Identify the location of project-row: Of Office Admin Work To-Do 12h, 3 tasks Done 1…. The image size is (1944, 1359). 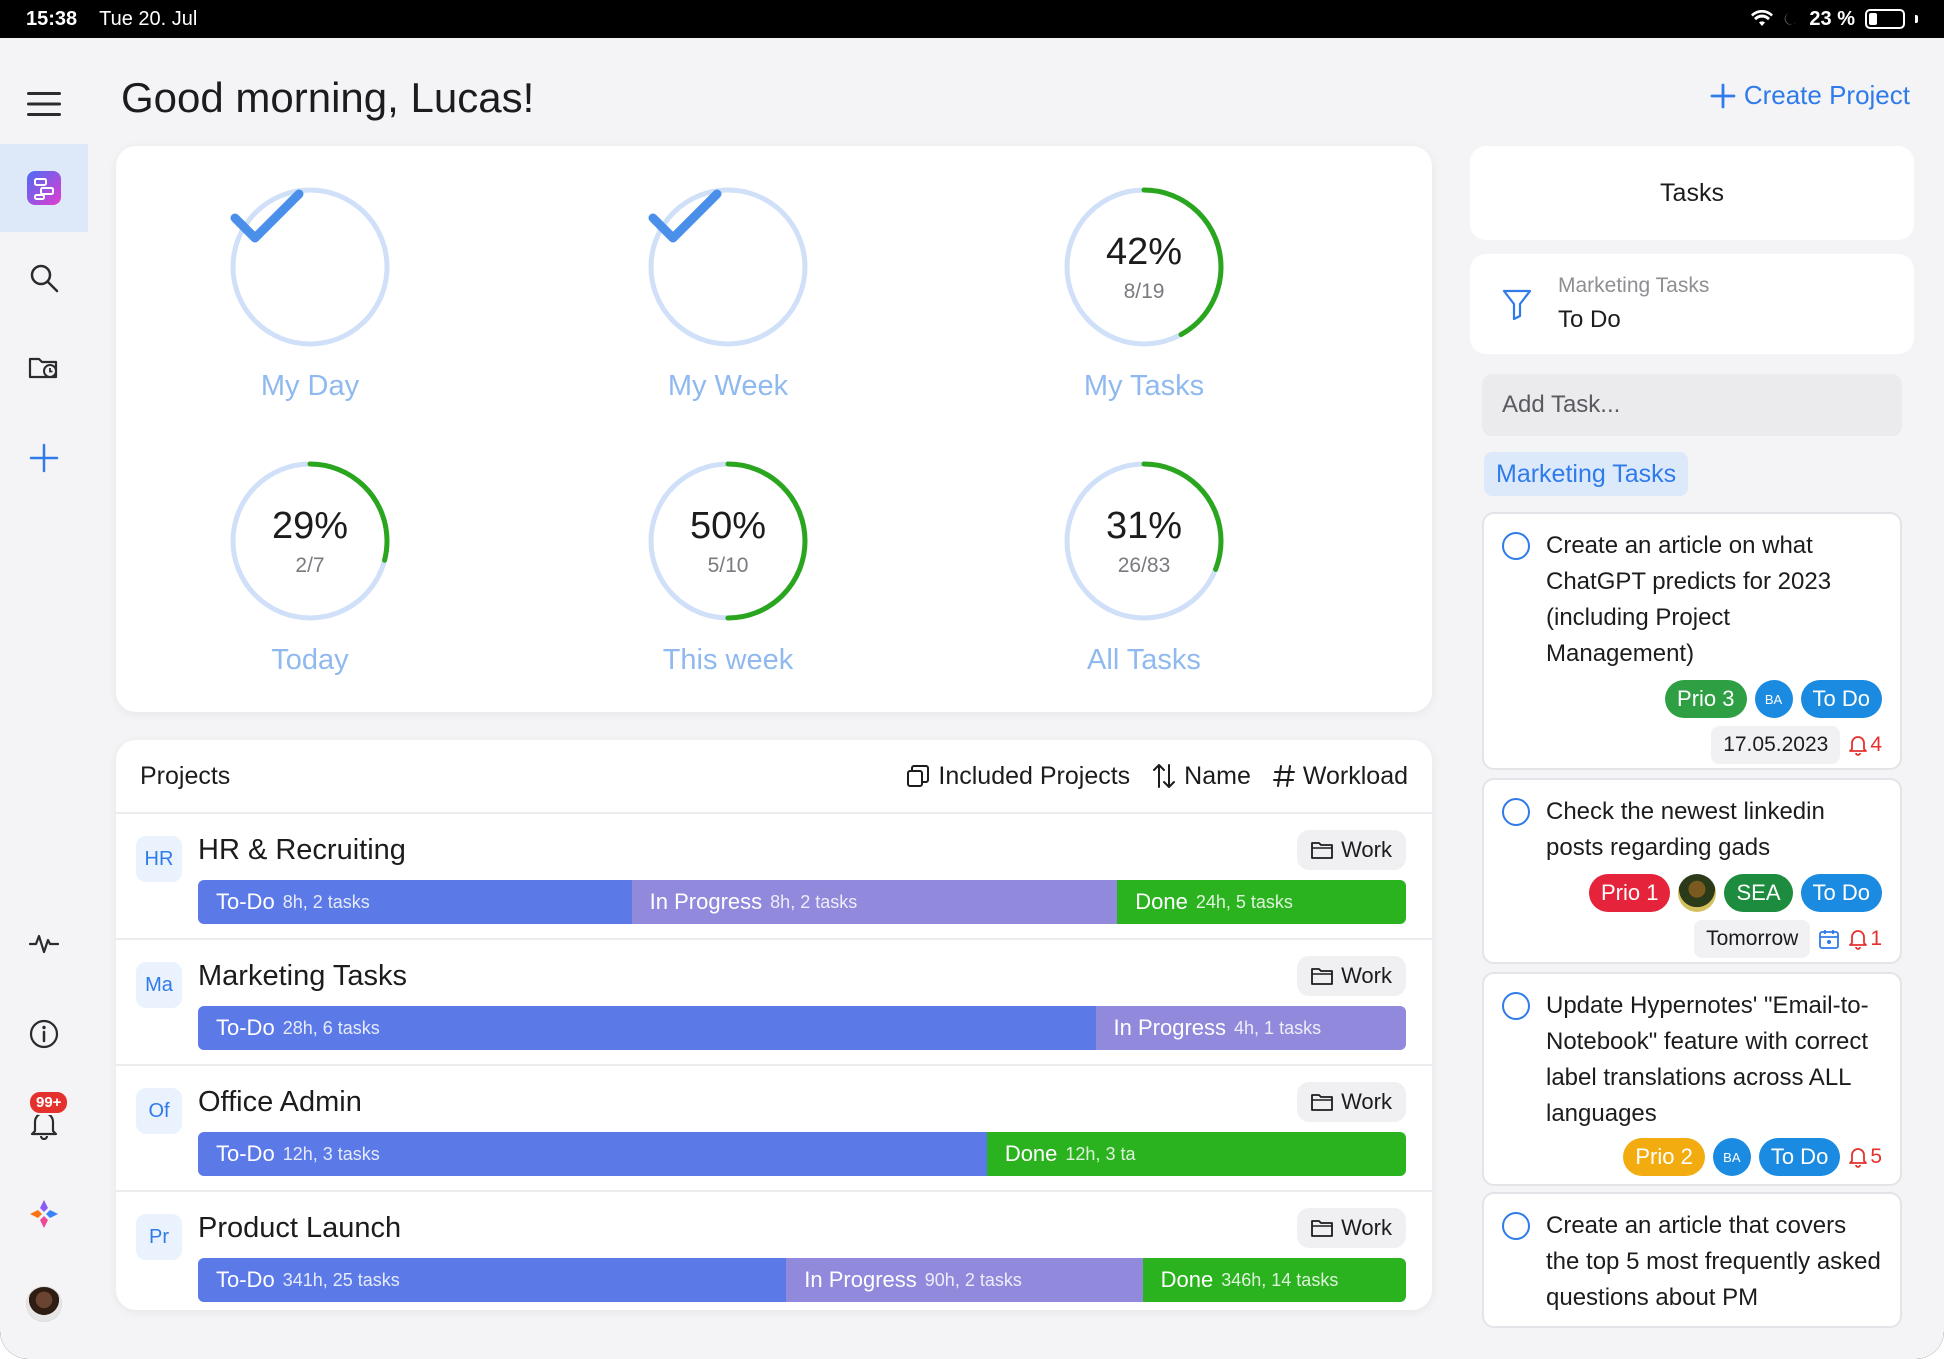
(774, 1129).